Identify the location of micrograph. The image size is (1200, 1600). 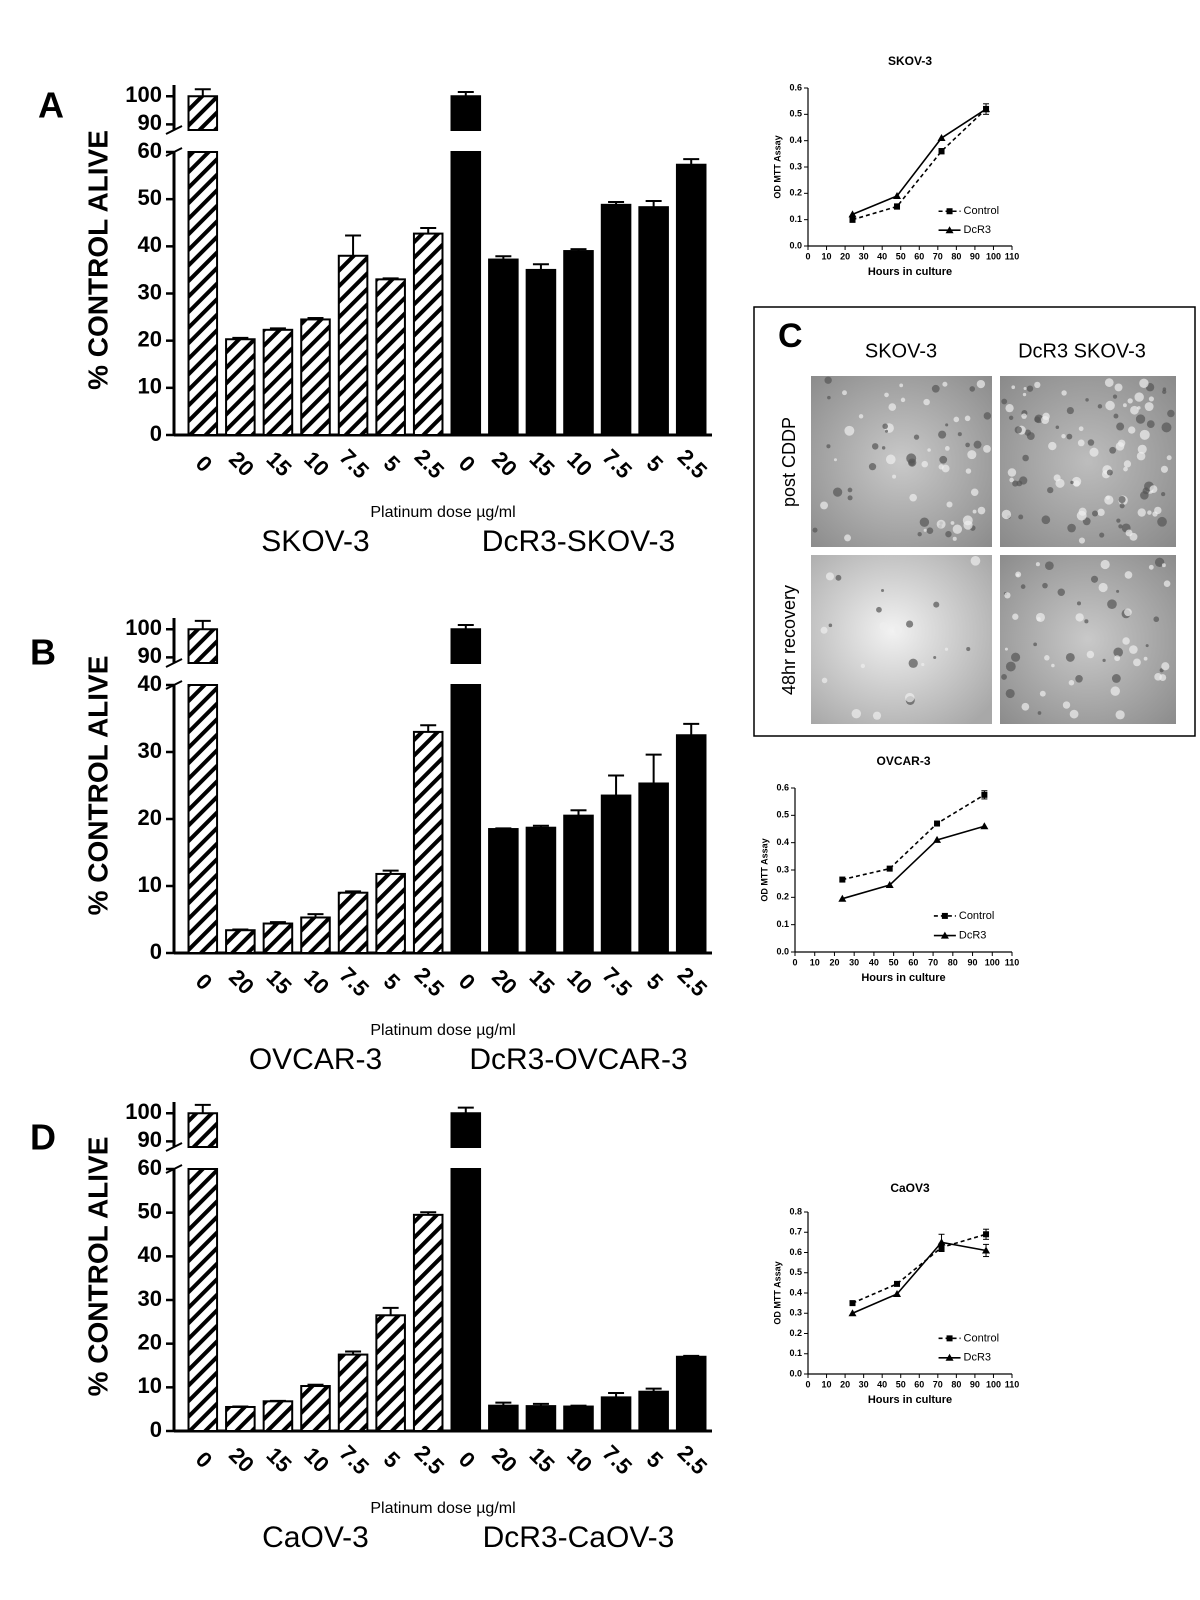
(1088, 639).